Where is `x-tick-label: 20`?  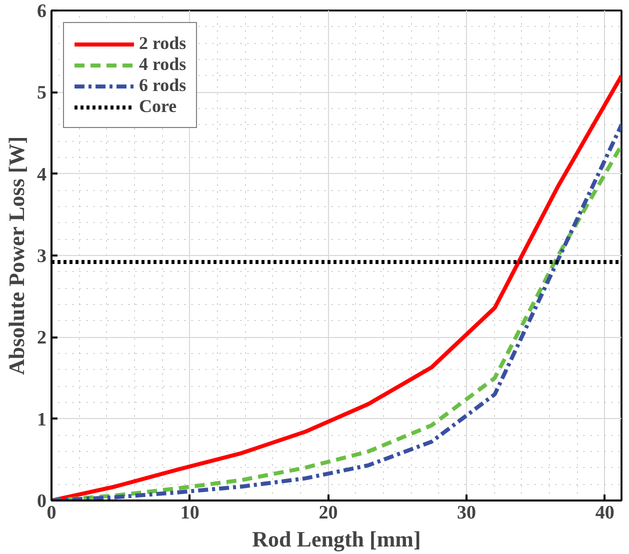 x-tick-label: 20 is located at coordinates (328, 513).